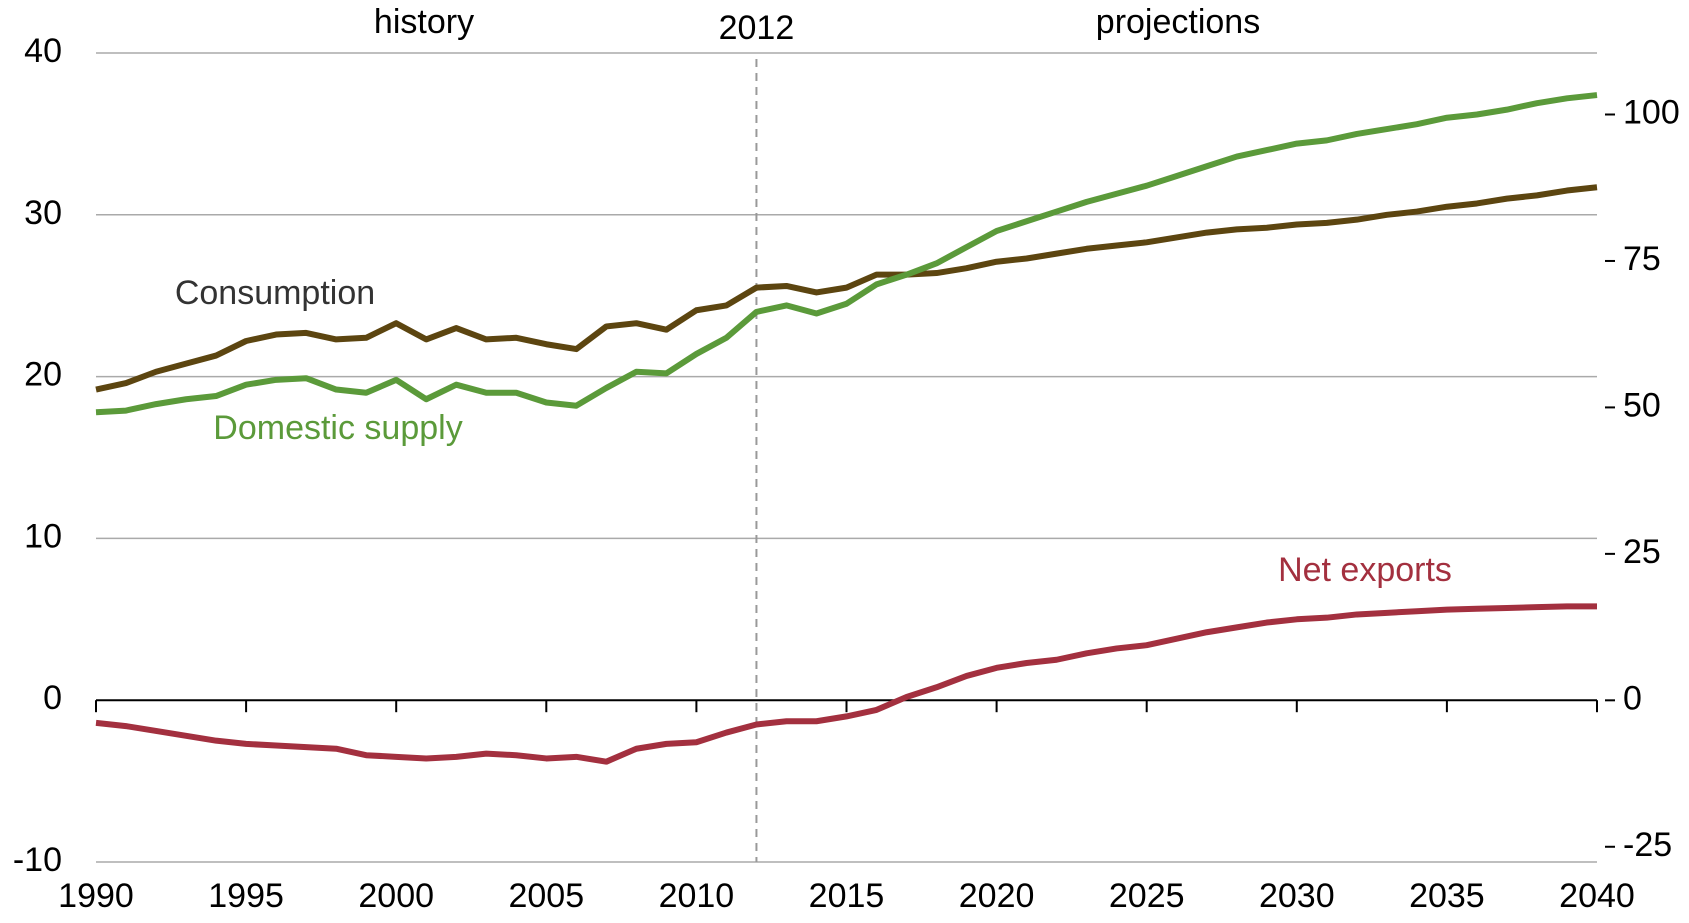 This screenshot has width=1689, height=923. What do you see at coordinates (246, 896) in the screenshot?
I see `x-tick-label: 1995` at bounding box center [246, 896].